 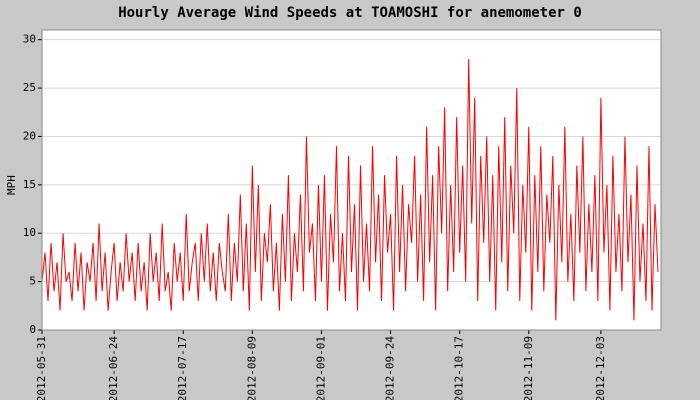 I want to click on y-tick-label: 30, so click(x=29, y=39).